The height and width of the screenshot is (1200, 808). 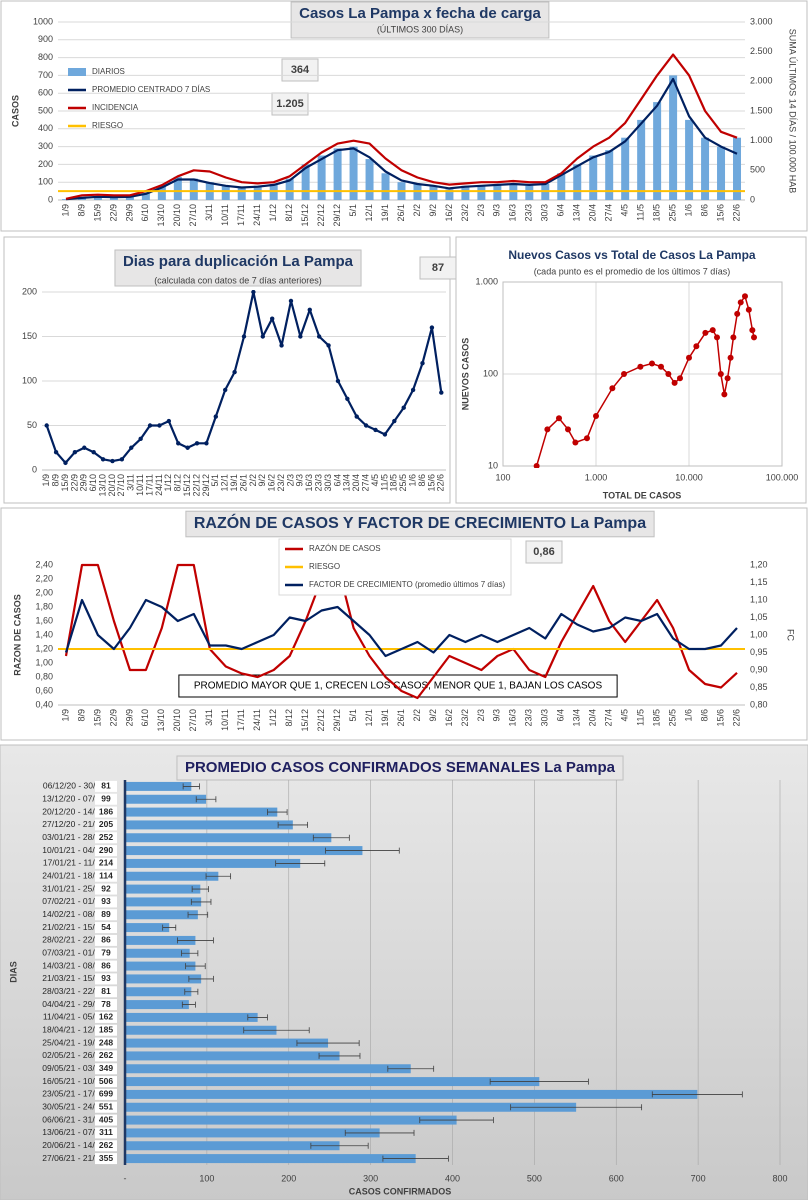 I want to click on y-tick-label: 800, so click(x=45, y=57).